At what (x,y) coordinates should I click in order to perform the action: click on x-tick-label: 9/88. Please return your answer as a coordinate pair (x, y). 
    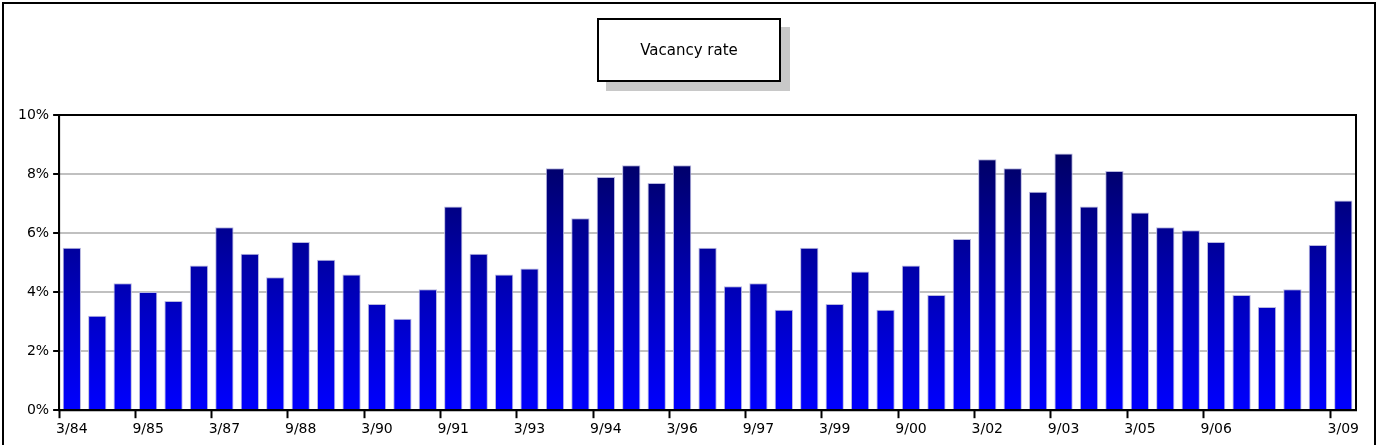
    Looking at the image, I should click on (300, 428).